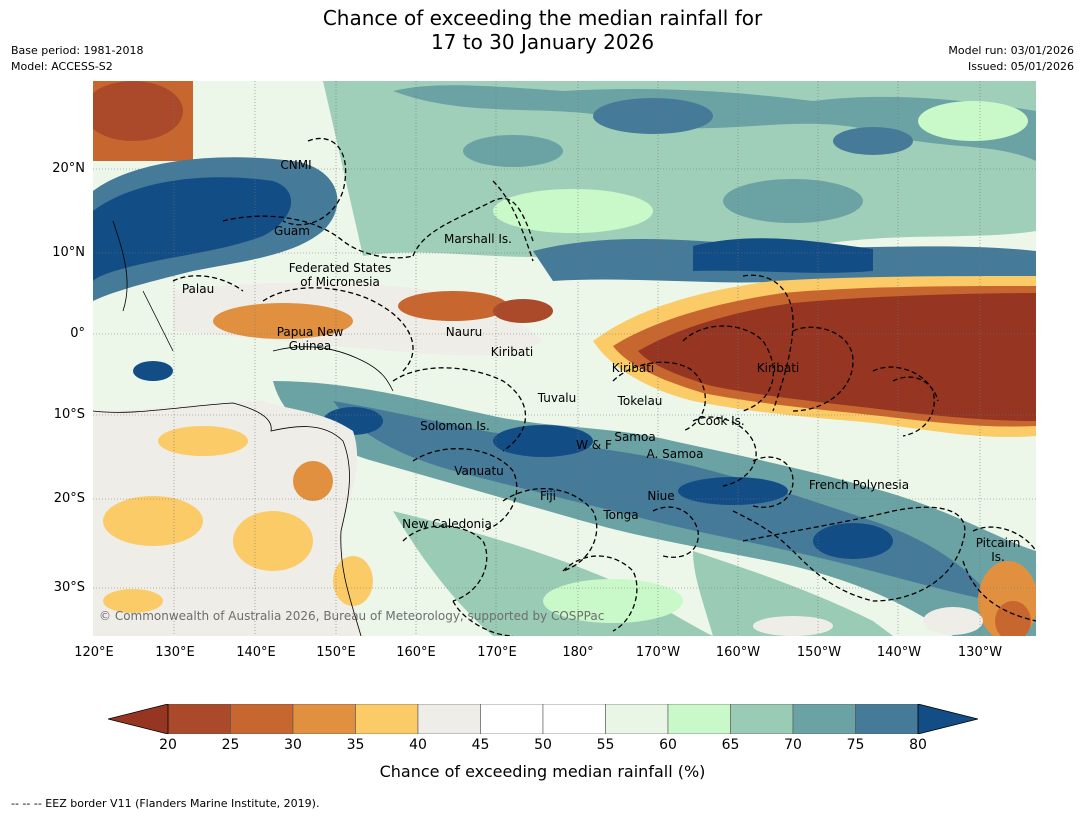 The height and width of the screenshot is (816, 1085). Describe the element at coordinates (69, 587) in the screenshot. I see `lat-label-30s: 30°S` at that location.